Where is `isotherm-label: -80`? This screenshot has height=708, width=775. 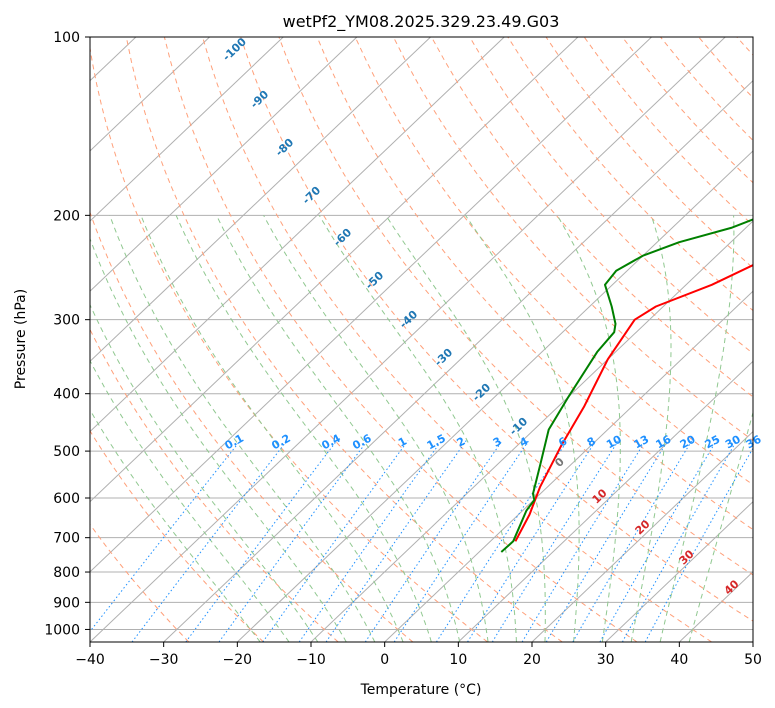
isotherm-label: -80 is located at coordinates (285, 147).